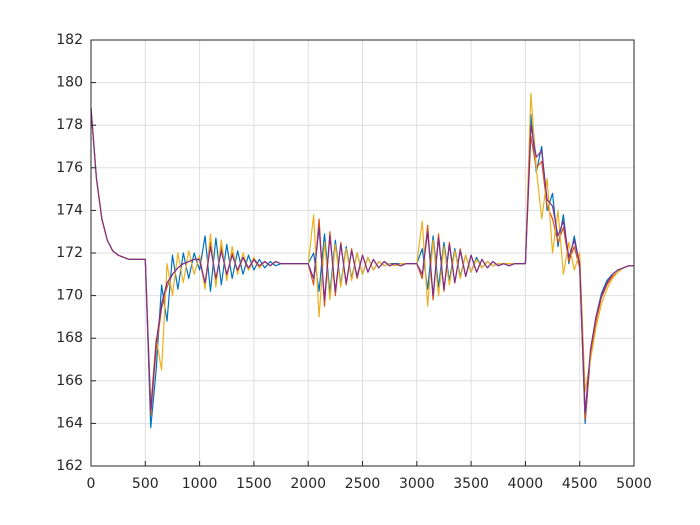  Describe the element at coordinates (91, 484) in the screenshot. I see `x-tick-label: 0` at that location.